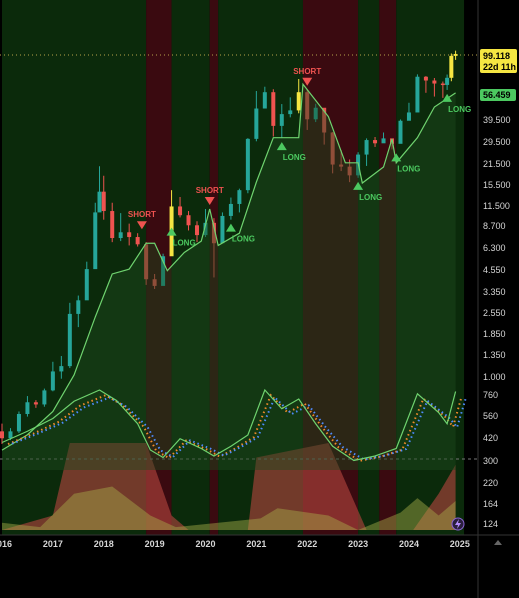  What do you see at coordinates (190, 267) in the screenshot?
I see `regime-band-bull` at bounding box center [190, 267].